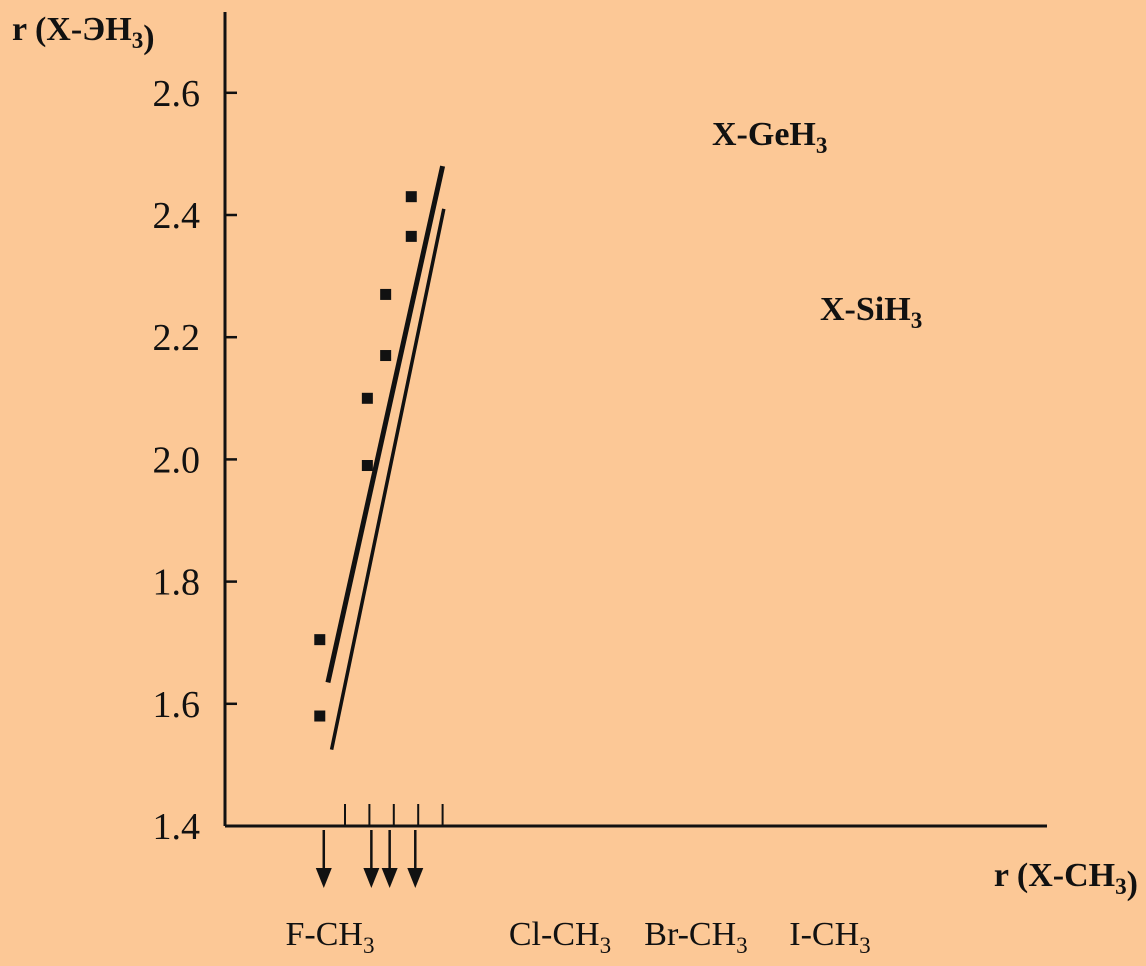  Describe the element at coordinates (177, 460) in the screenshot. I see `y-tick-label: 2.0` at that location.